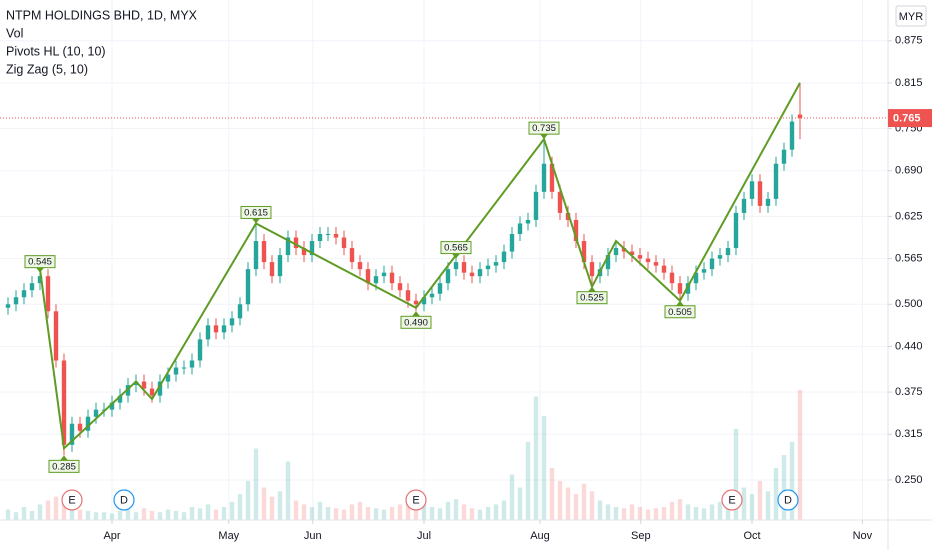  I want to click on legend-pivots: Pivots HL (10, 10), so click(56, 51).